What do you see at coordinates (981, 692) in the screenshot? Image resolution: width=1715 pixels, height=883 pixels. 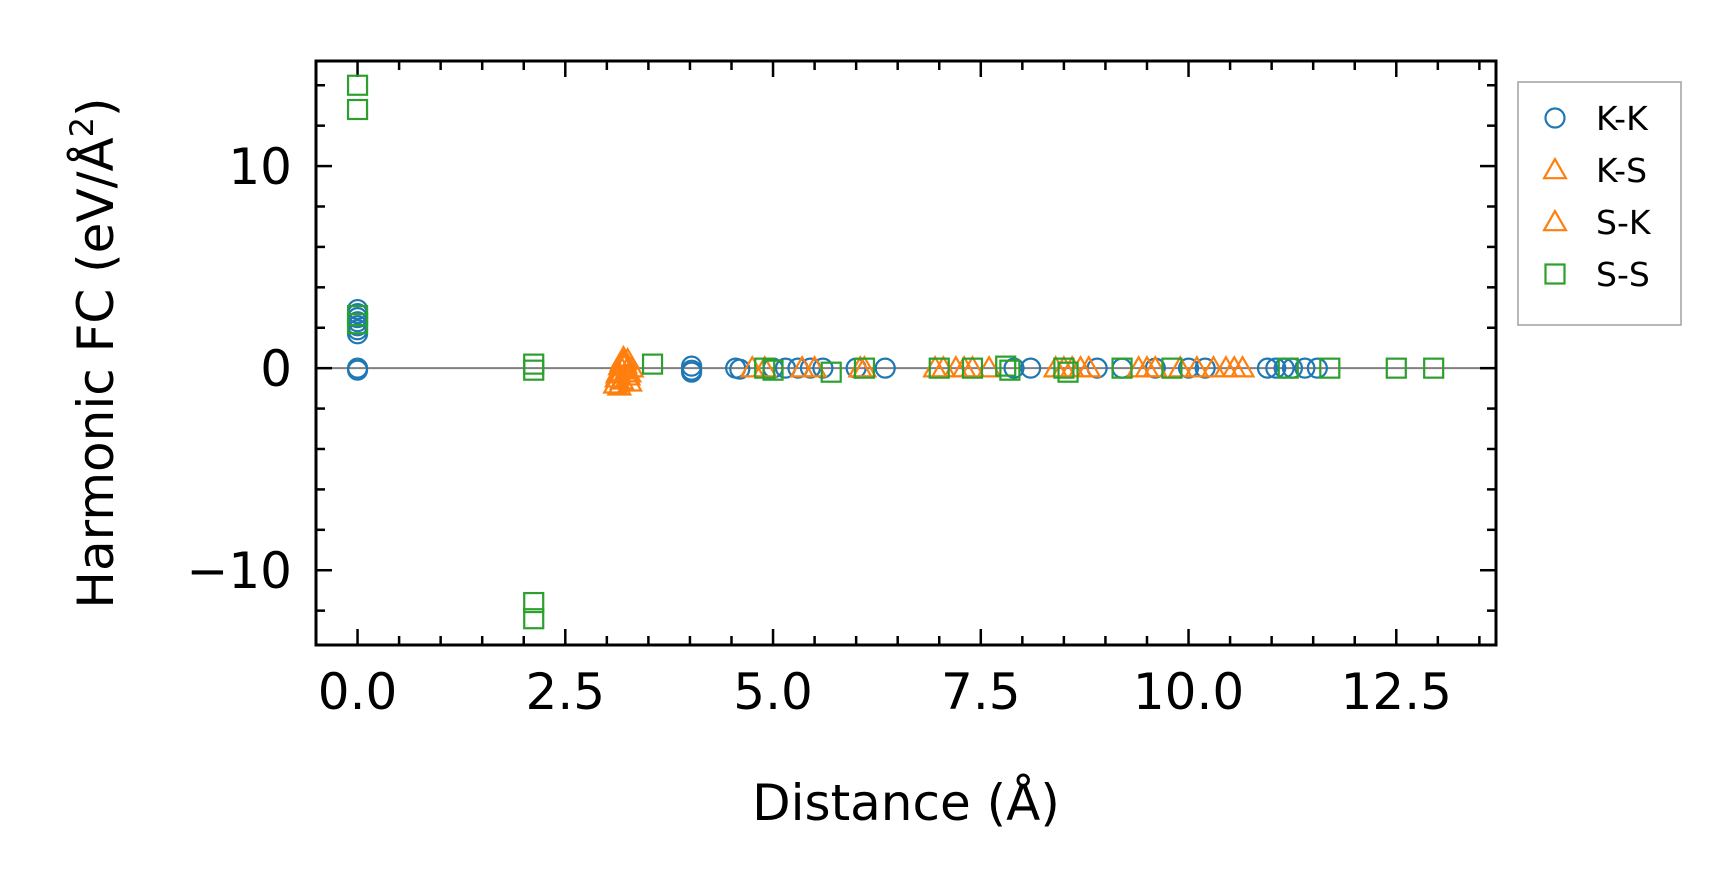 I see `x-tick-label: 7.5` at bounding box center [981, 692].